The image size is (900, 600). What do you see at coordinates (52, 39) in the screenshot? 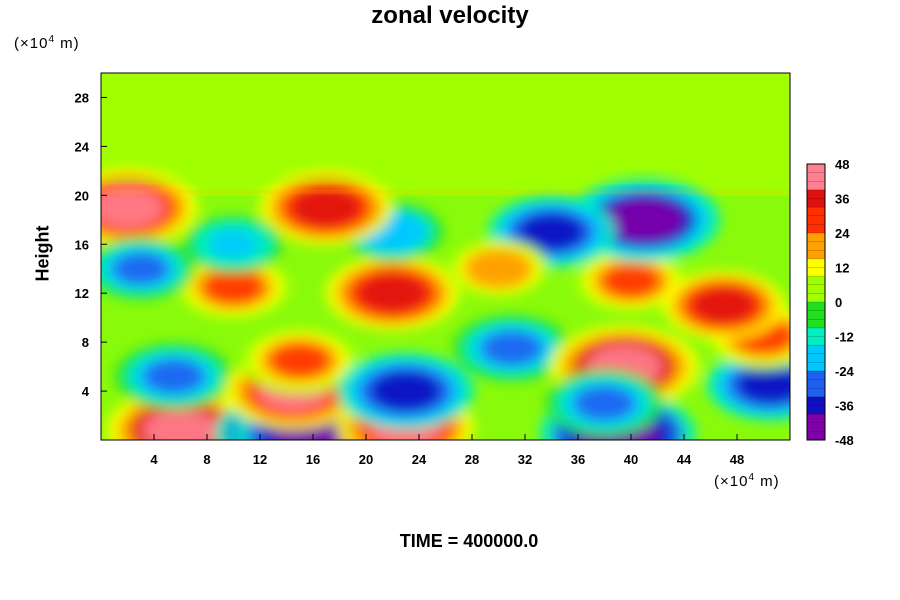
I see `y-unit-exponent: 4` at bounding box center [52, 39].